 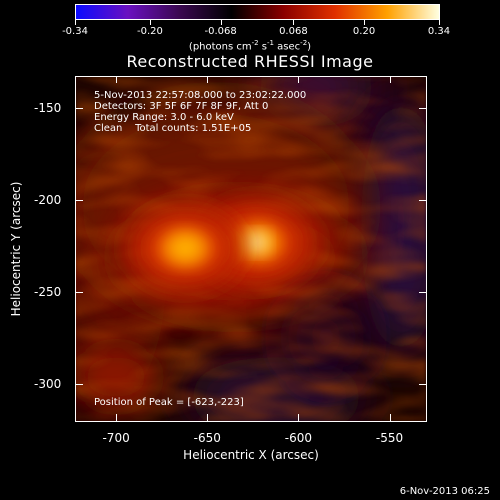 I want to click on x-tick-label: -600, so click(x=298, y=438).